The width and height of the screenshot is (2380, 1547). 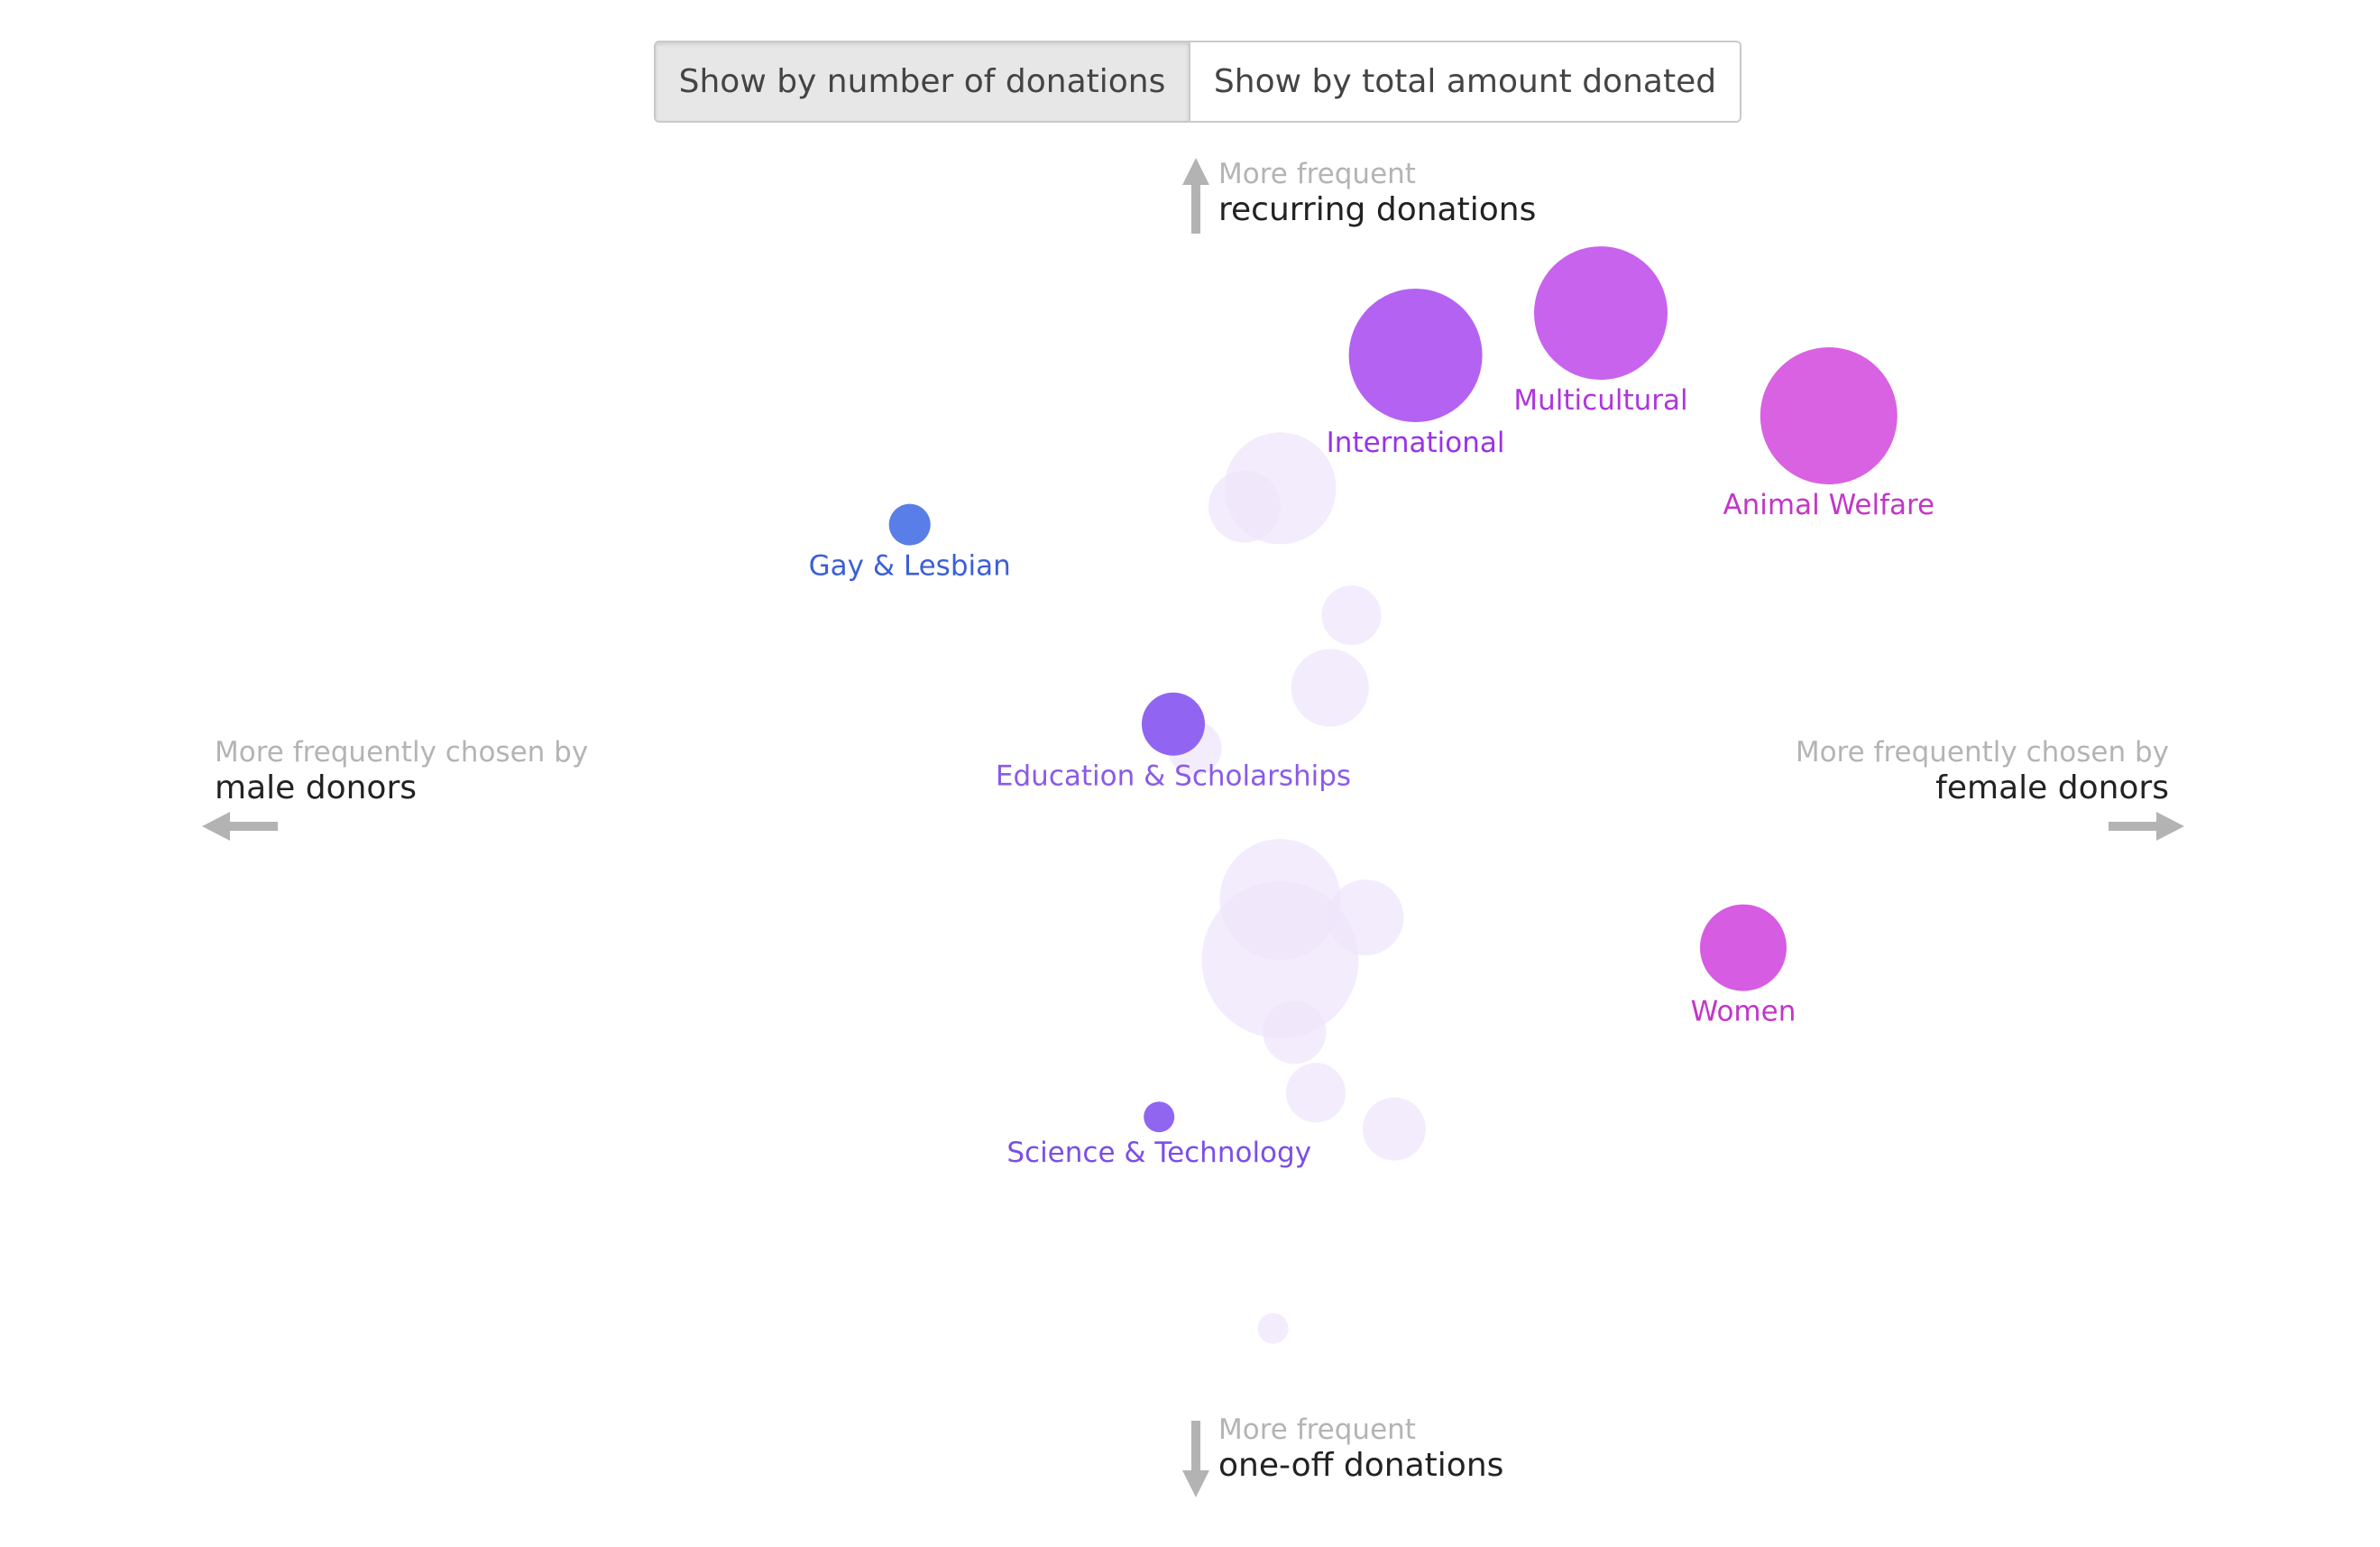 I want to click on show-by-count-button: Show by number of donations, so click(x=923, y=82).